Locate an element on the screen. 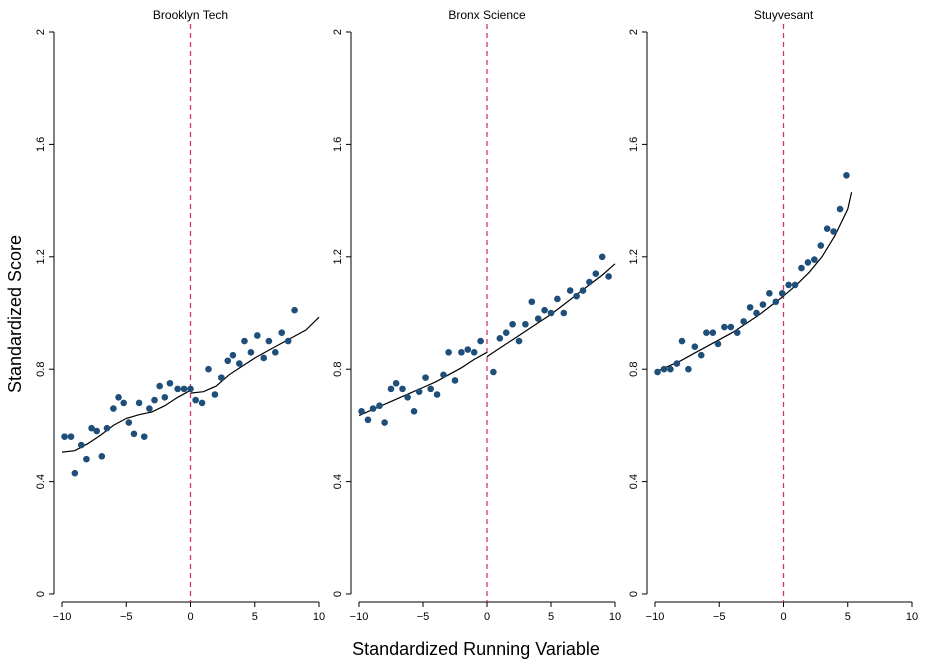  y-tick-label: 0.8 is located at coordinates (634, 369).